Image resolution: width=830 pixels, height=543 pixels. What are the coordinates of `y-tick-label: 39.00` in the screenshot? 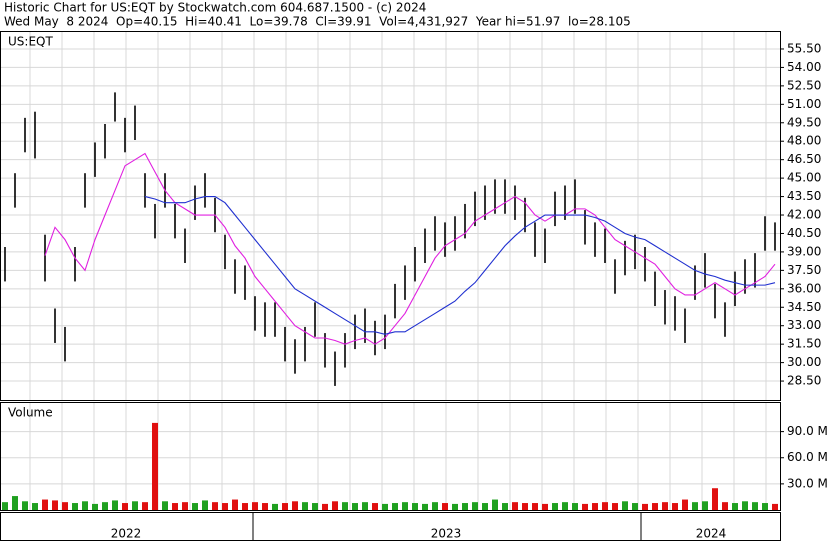 It's located at (804, 251).